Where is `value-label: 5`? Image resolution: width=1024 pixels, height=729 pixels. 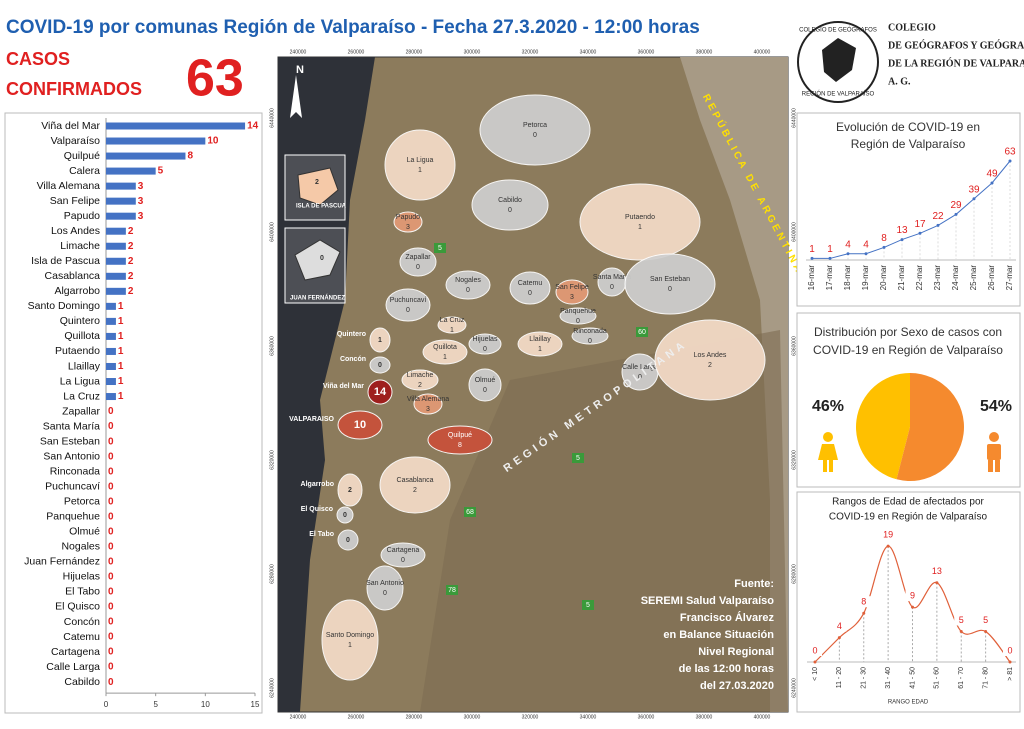 value-label: 5 is located at coordinates (985, 620).